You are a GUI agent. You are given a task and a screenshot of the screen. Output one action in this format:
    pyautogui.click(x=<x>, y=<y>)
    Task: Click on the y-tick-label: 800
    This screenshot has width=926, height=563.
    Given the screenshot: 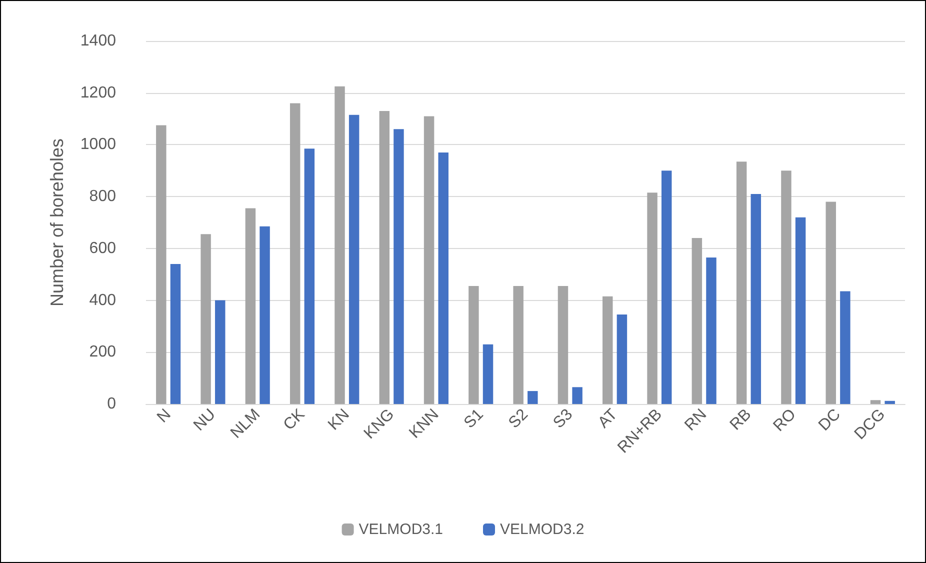 What is the action you would take?
    pyautogui.click(x=102, y=197)
    